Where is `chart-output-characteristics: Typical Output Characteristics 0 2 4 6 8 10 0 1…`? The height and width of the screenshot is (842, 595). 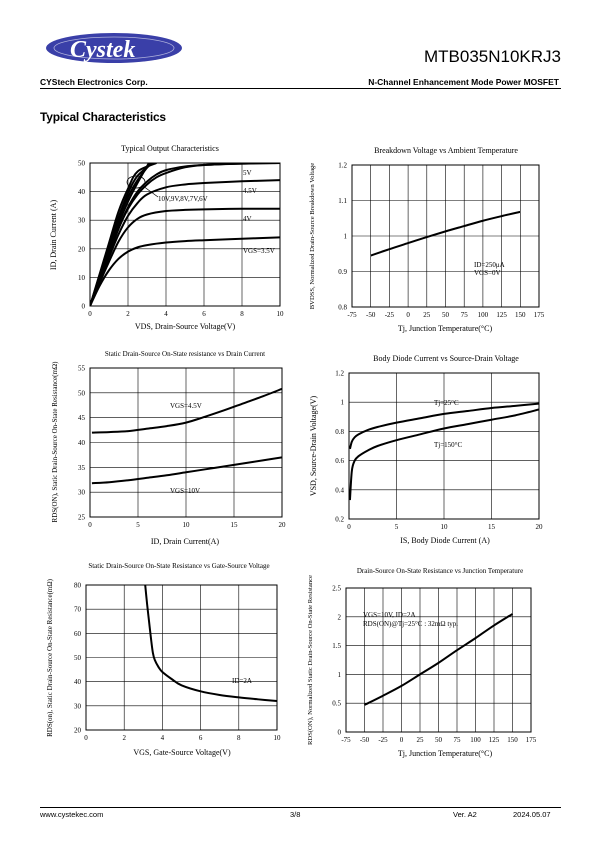
chart-output-characteristics: Typical Output Characteristics 0 2 4 6 8 10 0 1… is located at coordinates (167, 237).